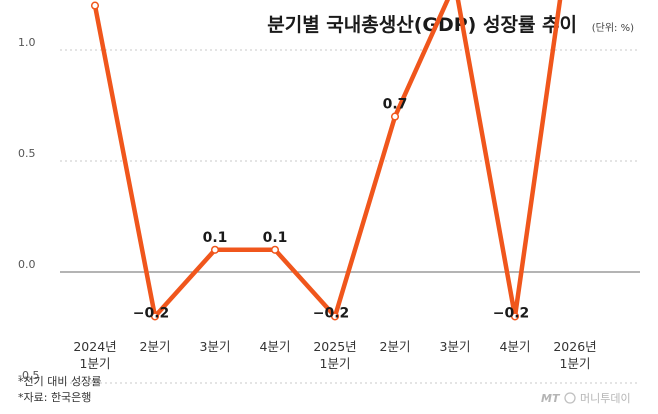  I want to click on x-tick-line: 2024년, so click(94, 346).